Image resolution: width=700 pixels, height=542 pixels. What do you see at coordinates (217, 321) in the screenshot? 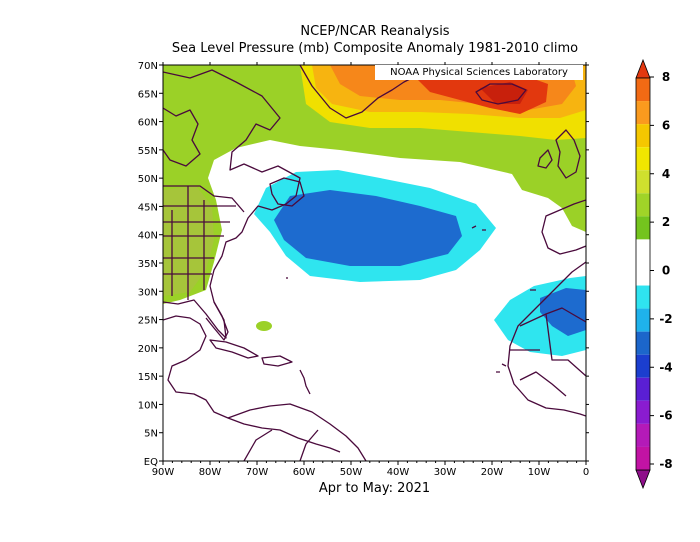
I see `florida-coast` at bounding box center [217, 321].